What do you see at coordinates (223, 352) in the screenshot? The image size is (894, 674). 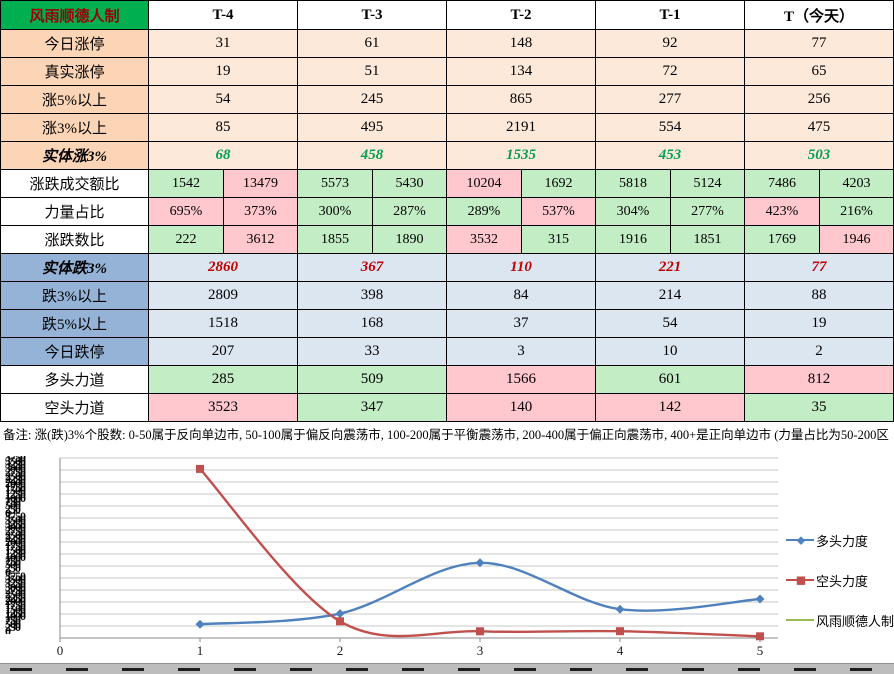 I see `data-cell: 207` at bounding box center [223, 352].